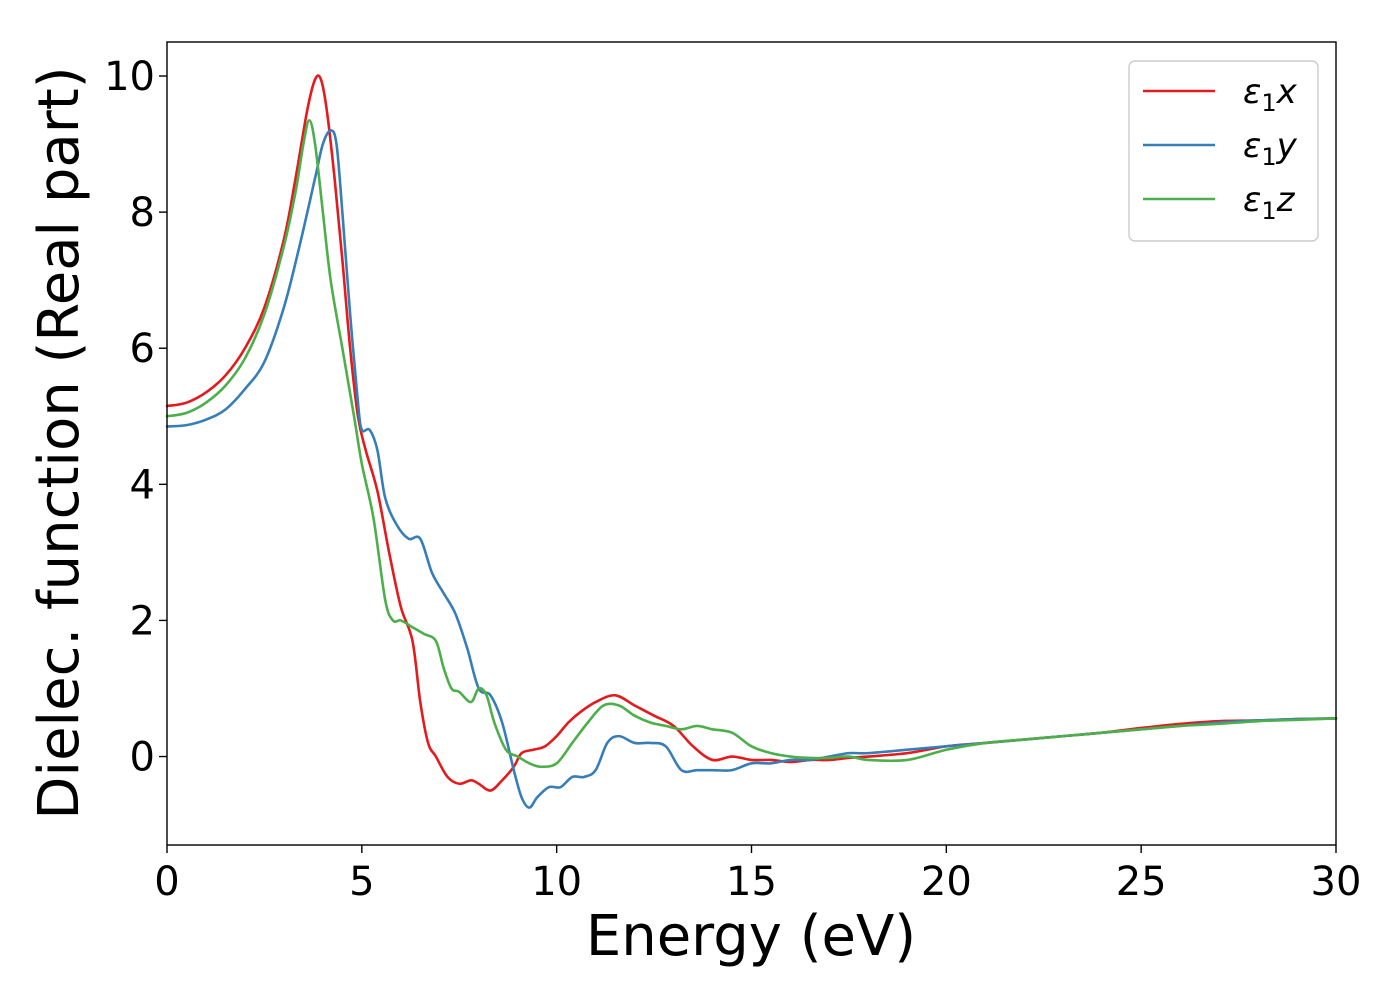 This screenshot has width=1400, height=1000. I want to click on y-tick-label: 8, so click(142, 213).